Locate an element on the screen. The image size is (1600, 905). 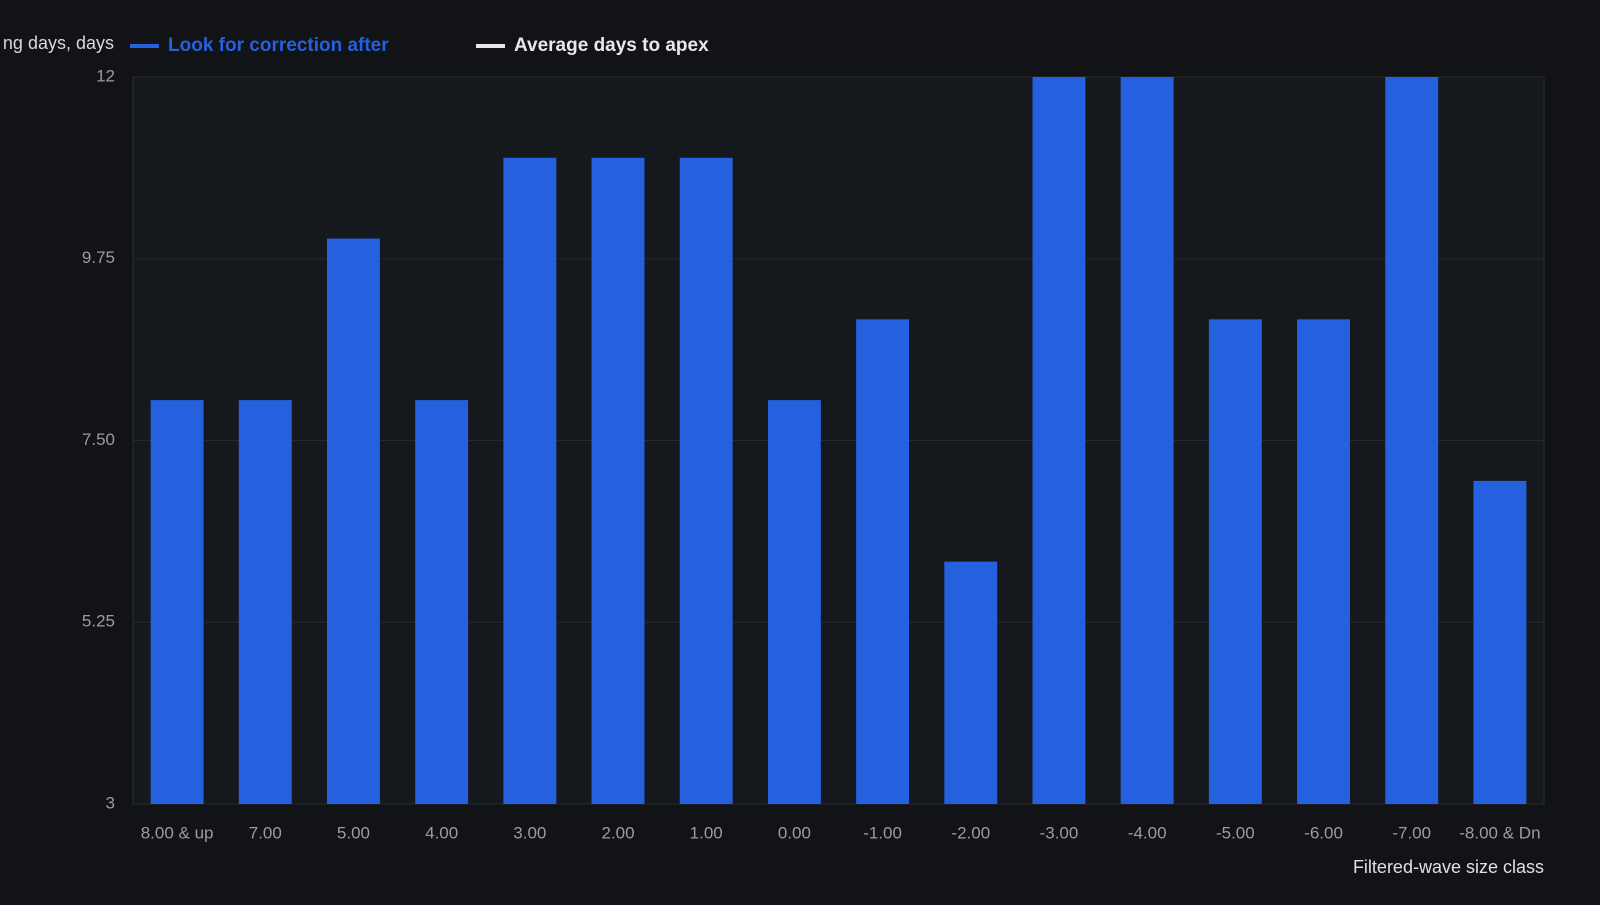
x-axis-label: Filtered-wave size class is located at coordinates (1448, 867).